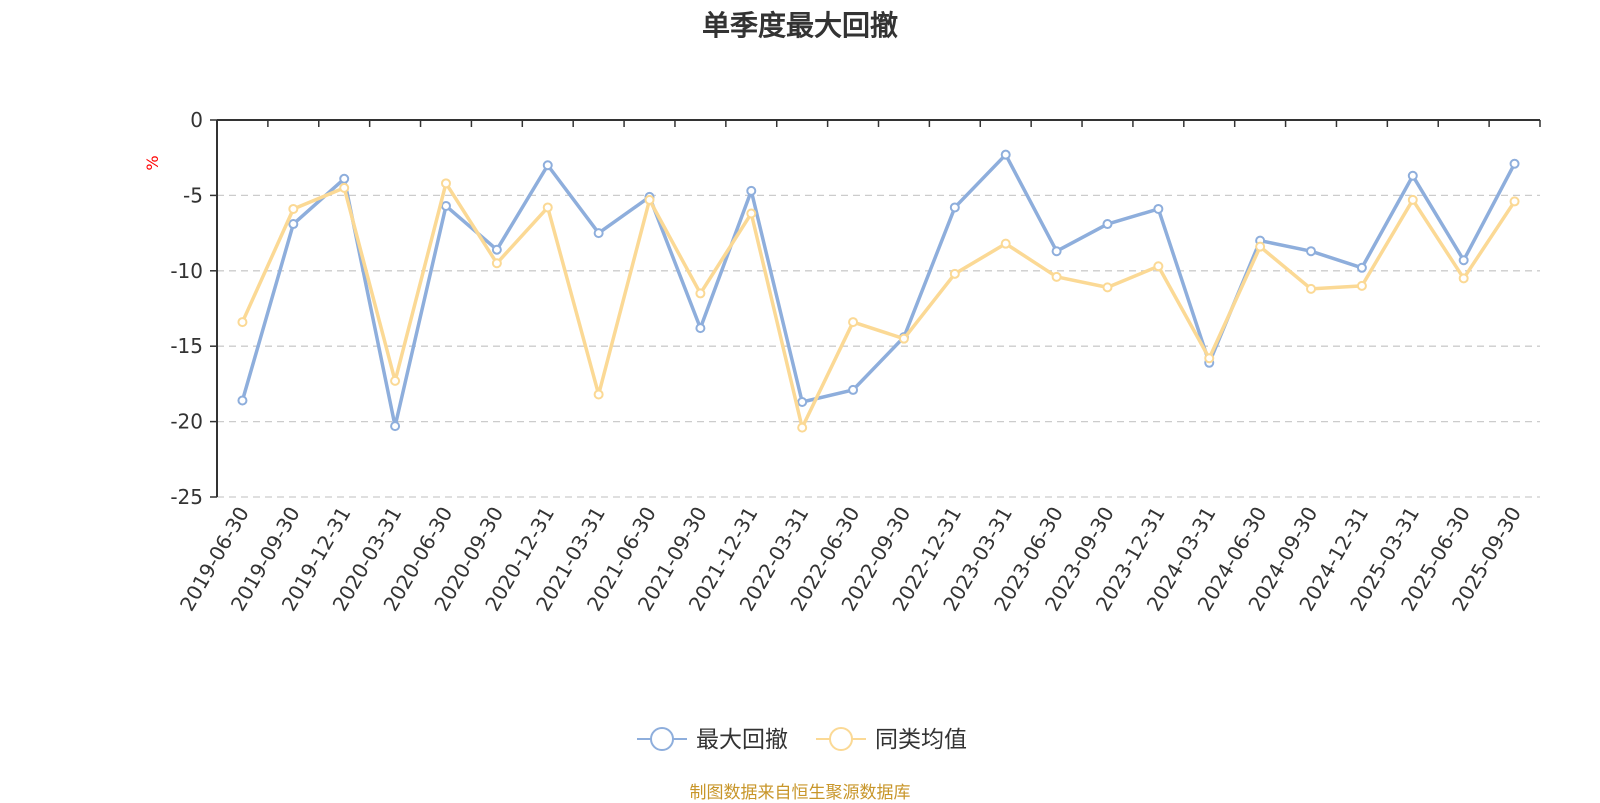  What do you see at coordinates (800, 793) in the screenshot?
I see `data-source-note: 制图数据来自恒生聚源数据库` at bounding box center [800, 793].